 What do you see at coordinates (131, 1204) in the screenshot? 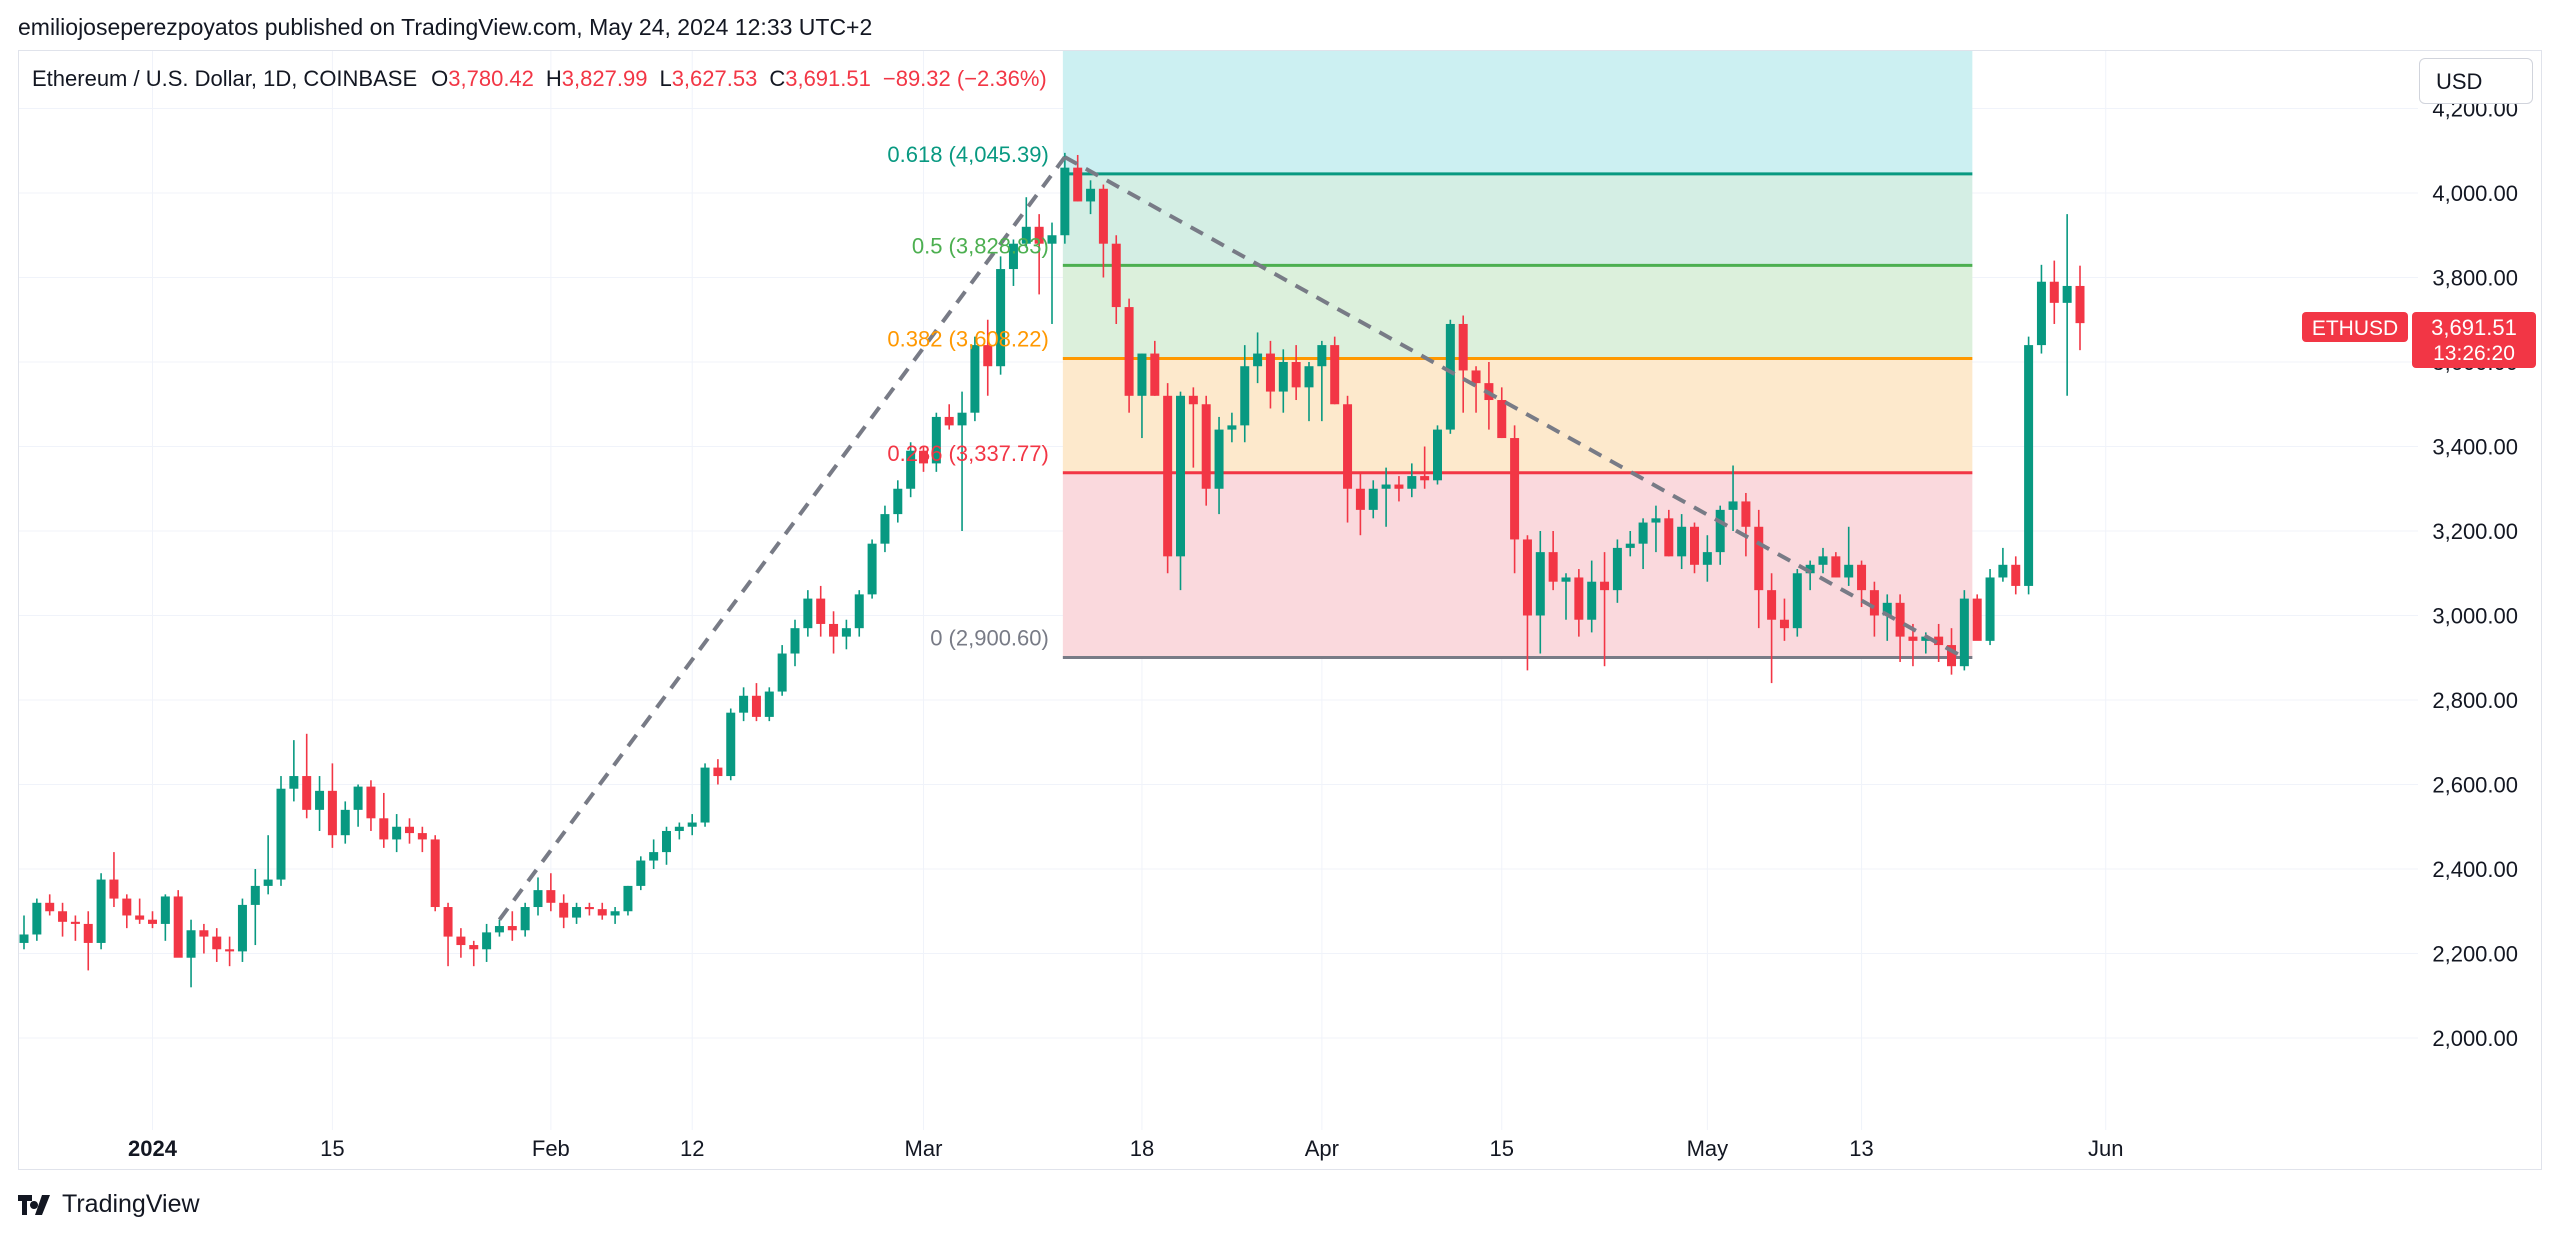
I see `brand-name: TradingView` at bounding box center [131, 1204].